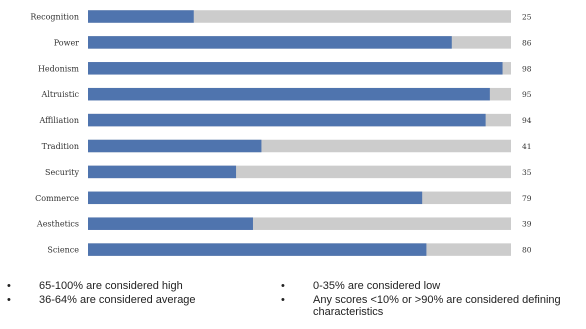  What do you see at coordinates (66, 42) in the screenshot?
I see `category-label: Power` at bounding box center [66, 42].